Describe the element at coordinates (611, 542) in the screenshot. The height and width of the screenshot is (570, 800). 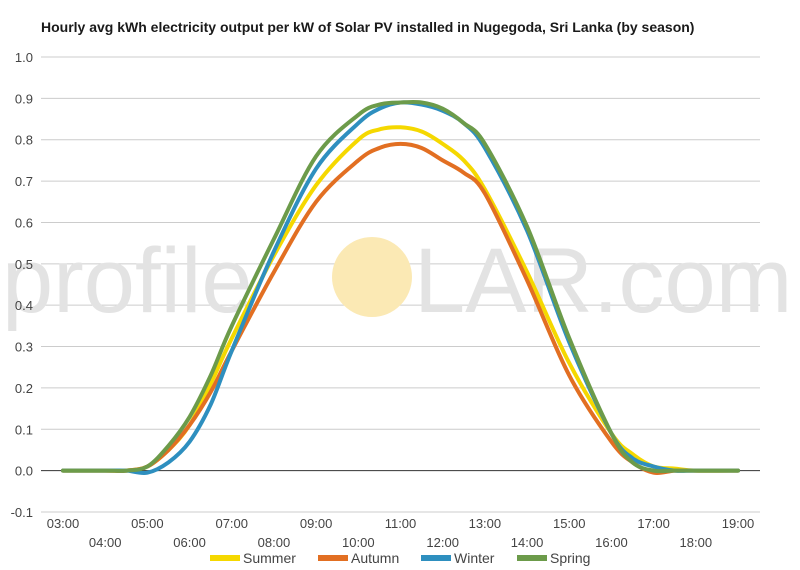
I see `x-tick-label: 16:00` at that location.